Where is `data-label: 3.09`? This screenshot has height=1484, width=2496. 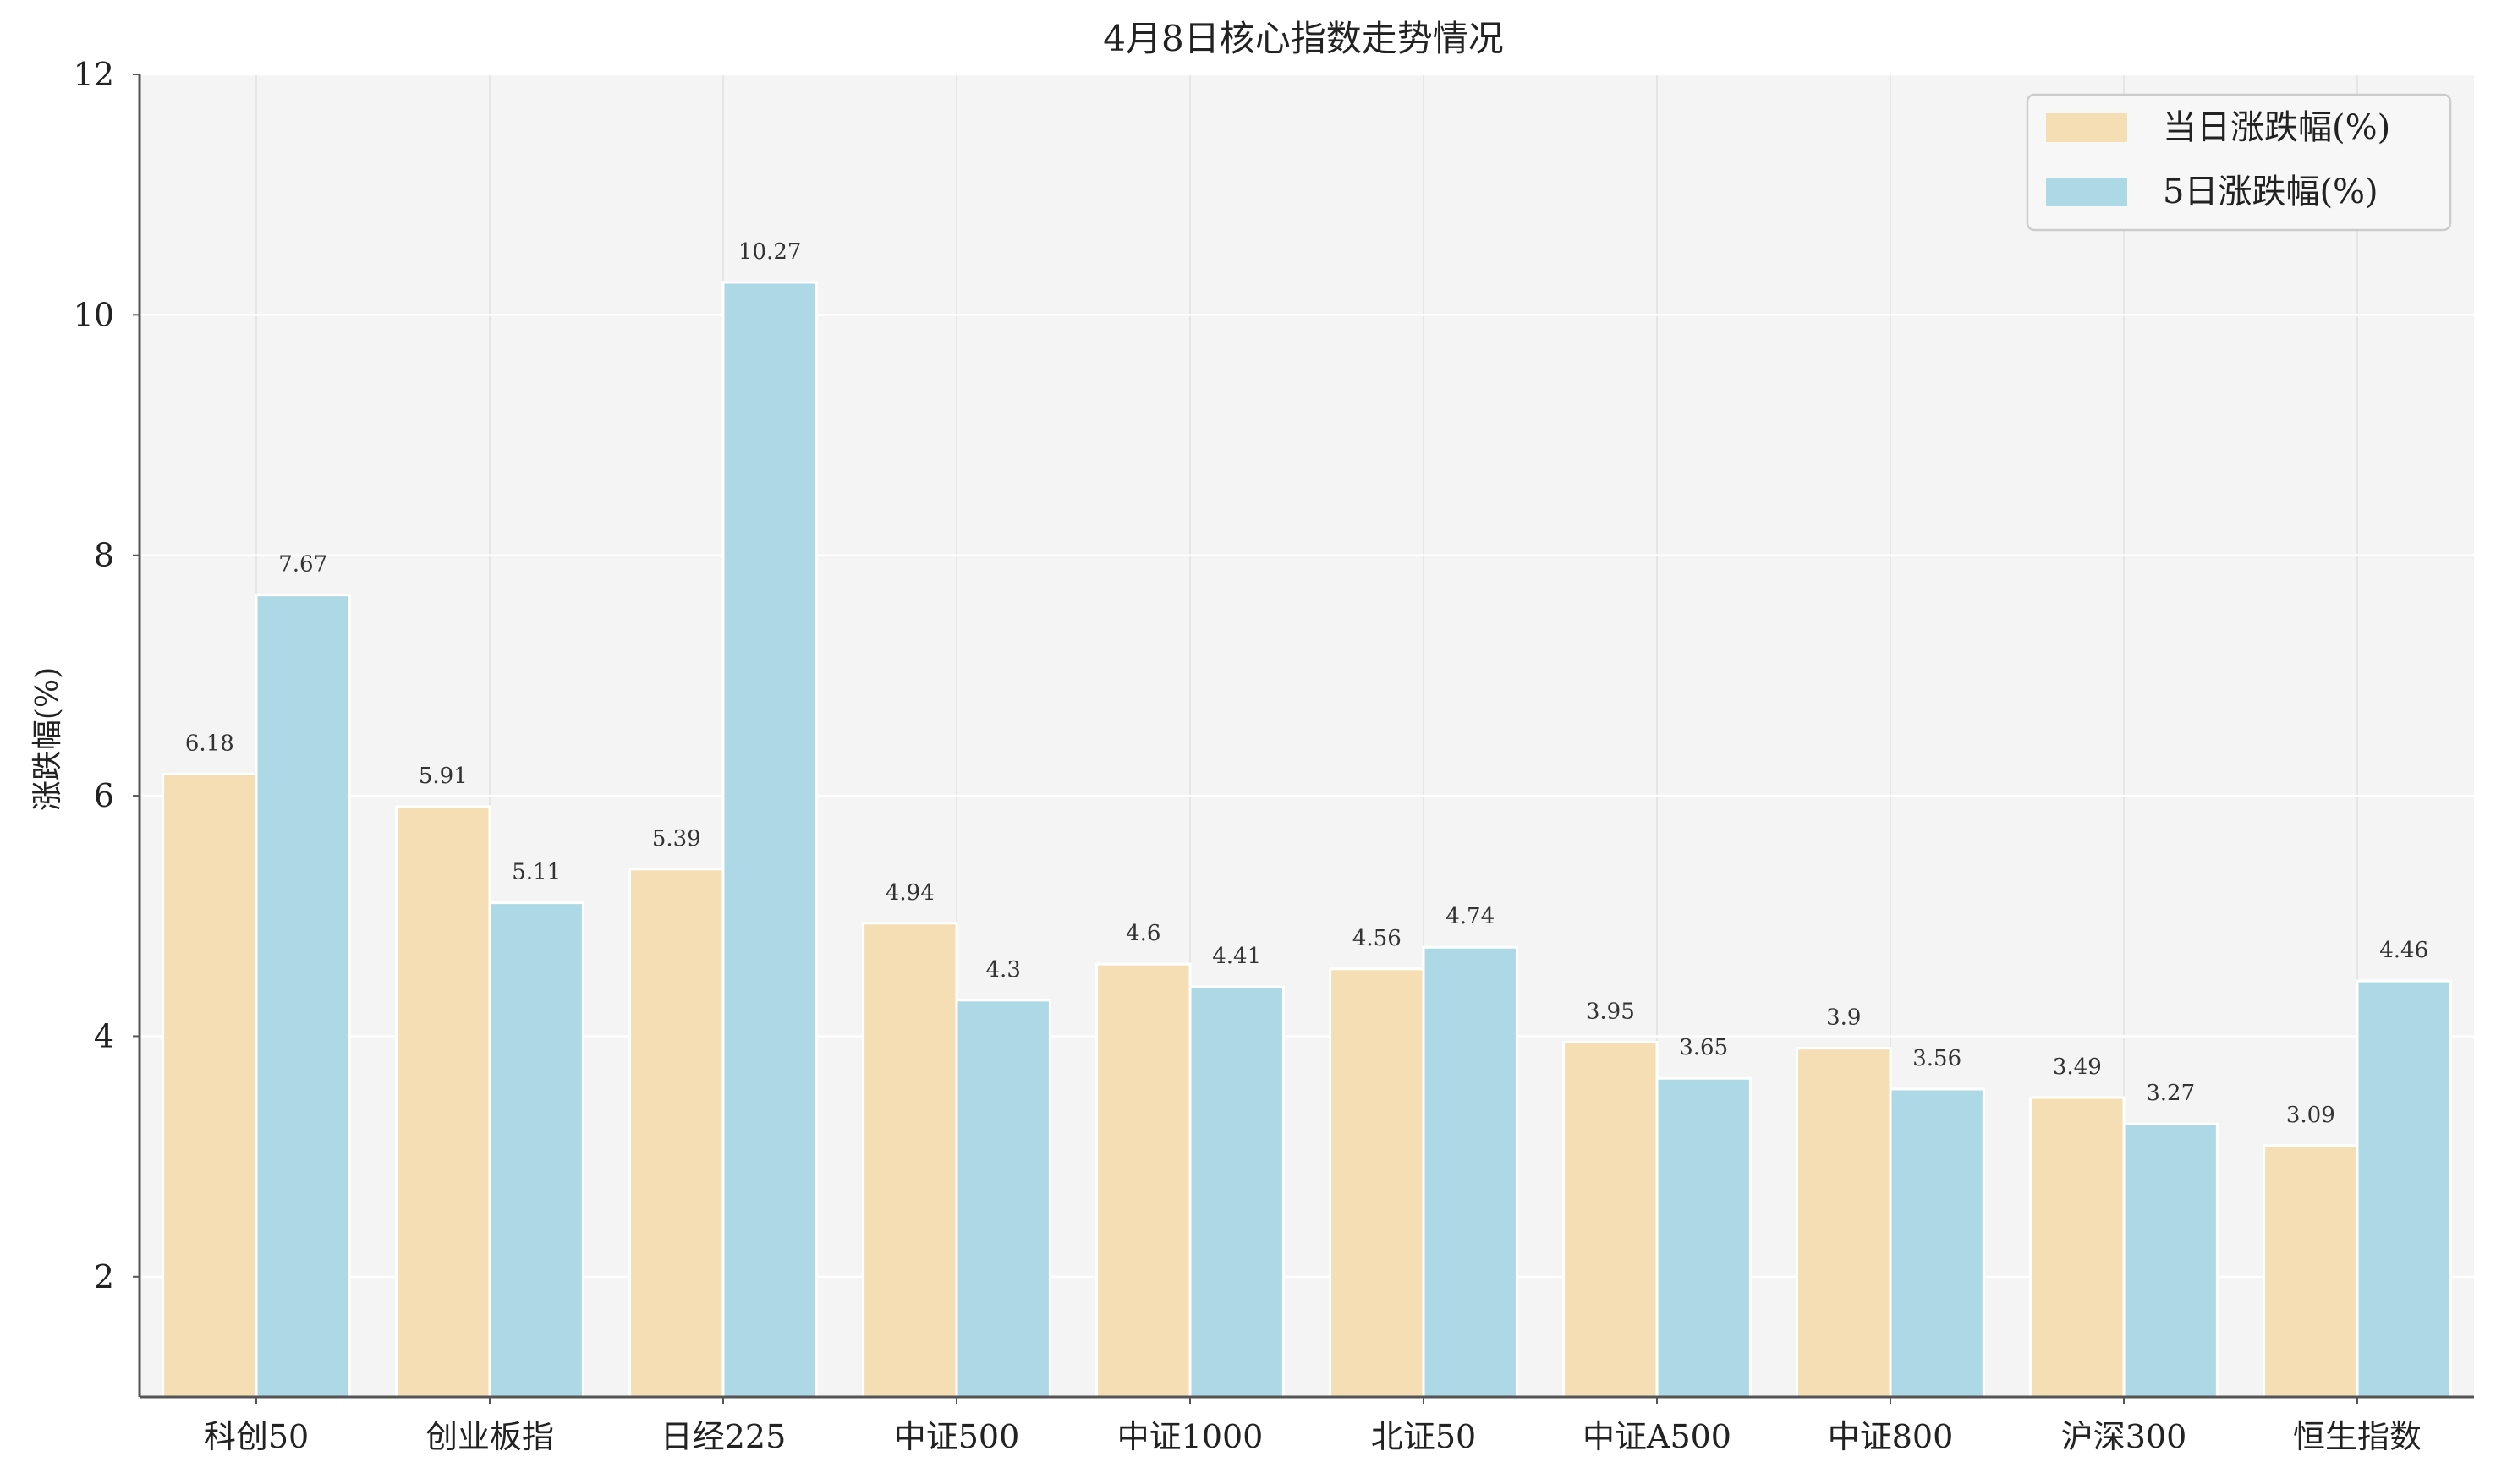
data-label: 3.09 is located at coordinates (2310, 1115).